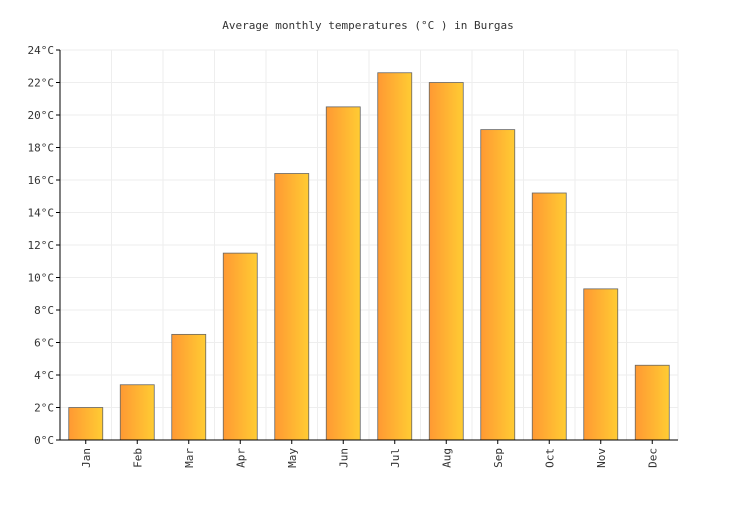  Describe the element at coordinates (86, 424) in the screenshot. I see `bar-jan` at that location.